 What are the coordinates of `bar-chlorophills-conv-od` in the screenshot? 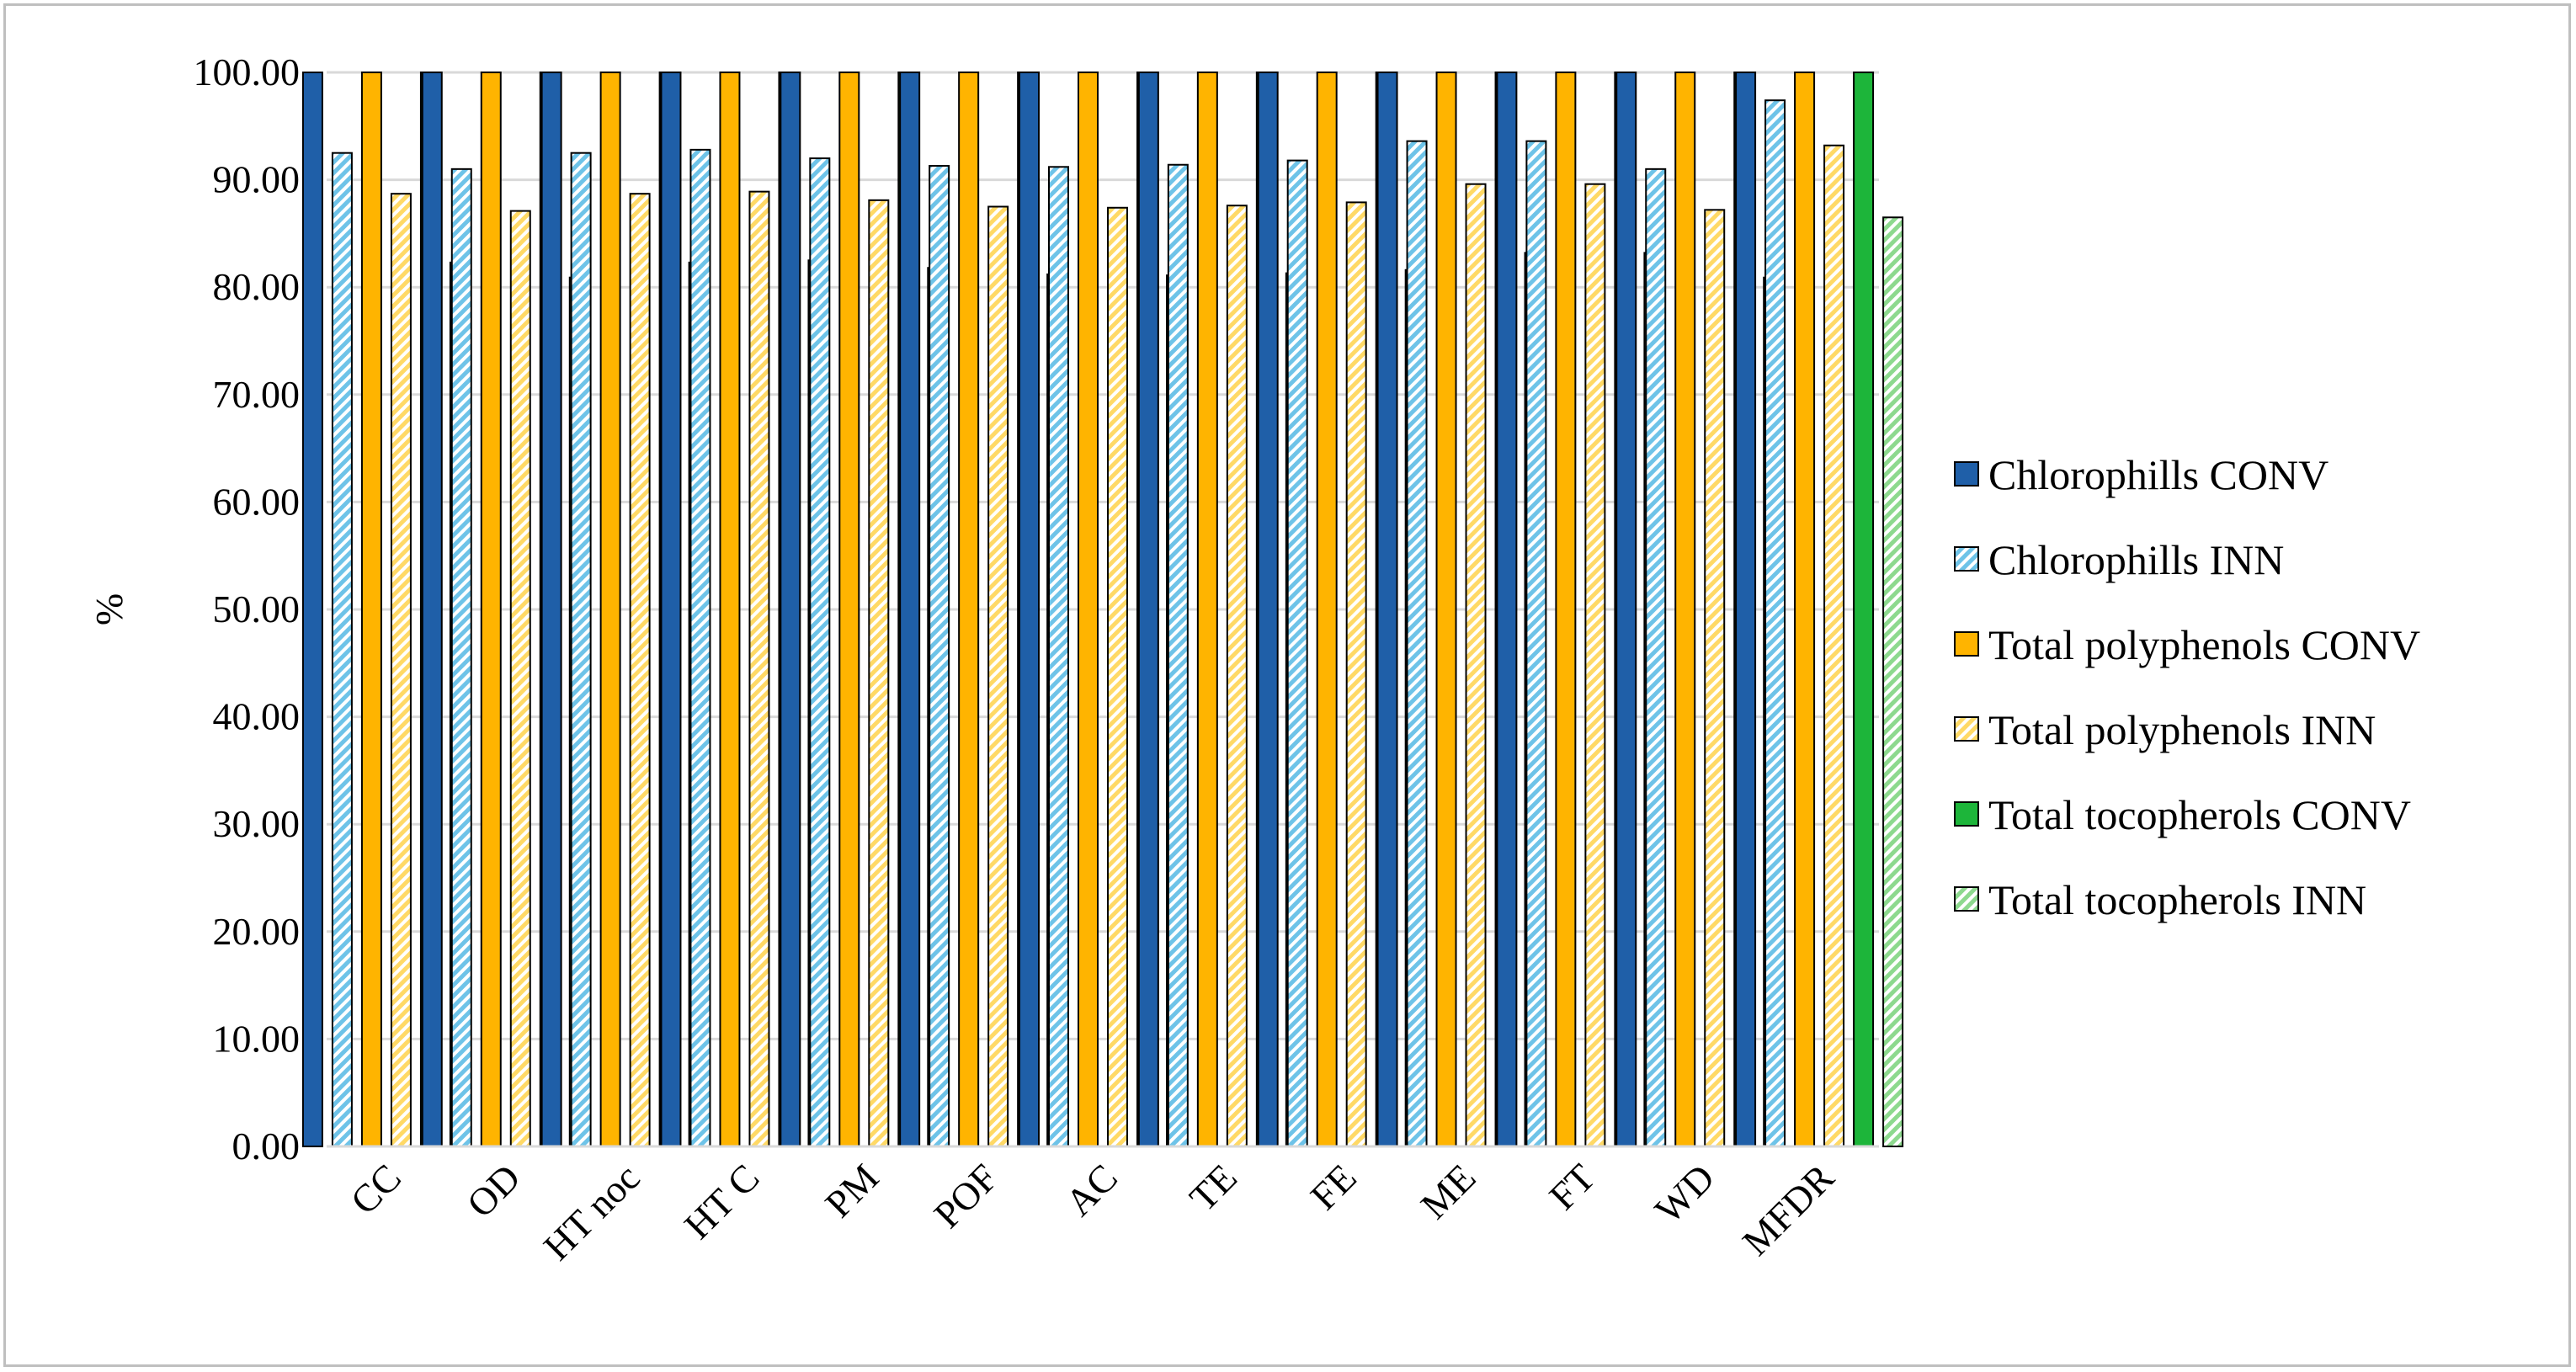 It's located at (432, 609).